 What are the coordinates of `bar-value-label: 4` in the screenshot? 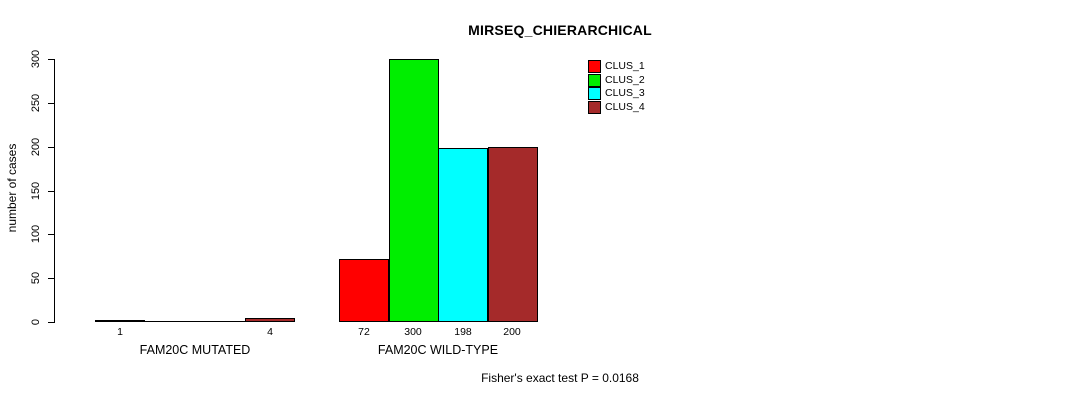 It's located at (270, 332).